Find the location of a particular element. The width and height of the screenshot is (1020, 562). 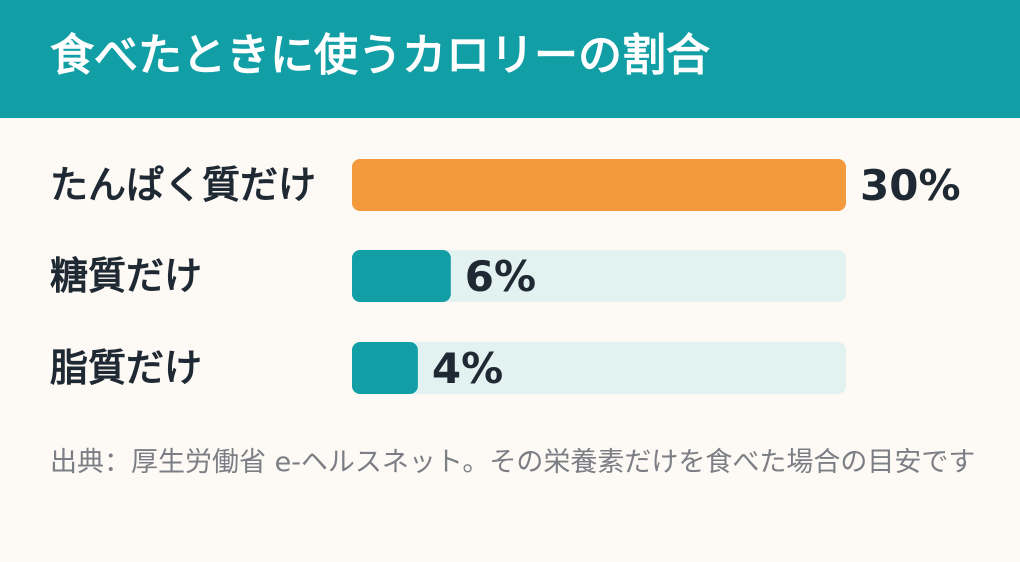

category-label: 脂質だけ is located at coordinates (126, 368).